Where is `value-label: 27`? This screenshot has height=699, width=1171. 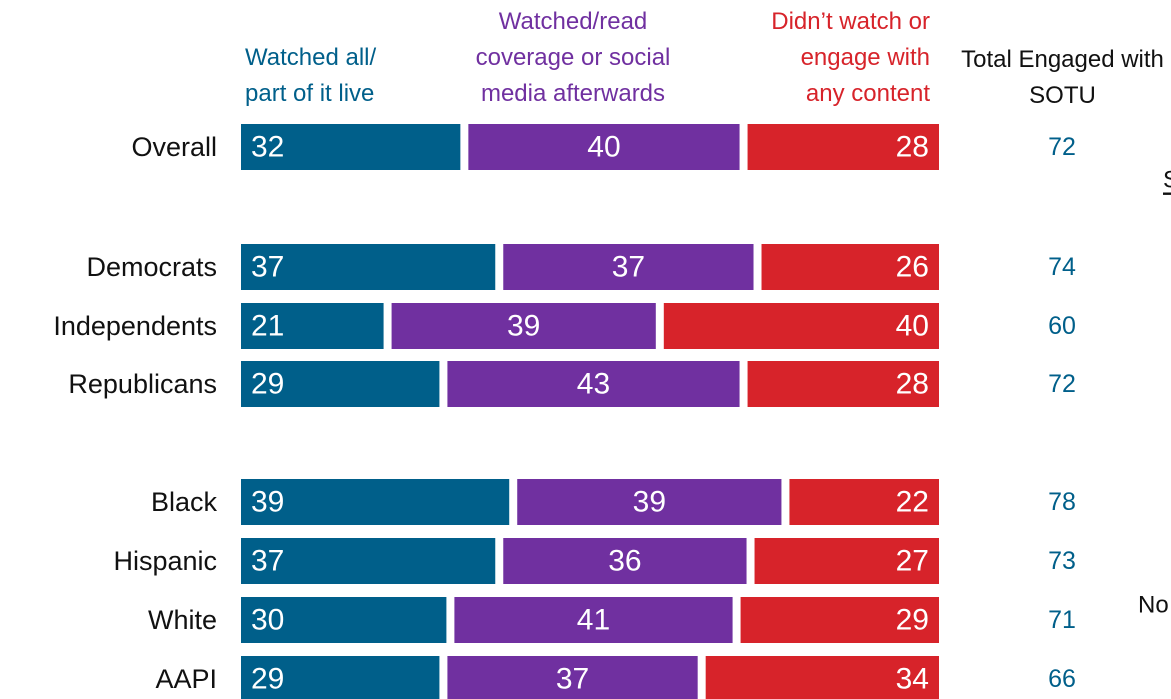 value-label: 27 is located at coordinates (912, 561).